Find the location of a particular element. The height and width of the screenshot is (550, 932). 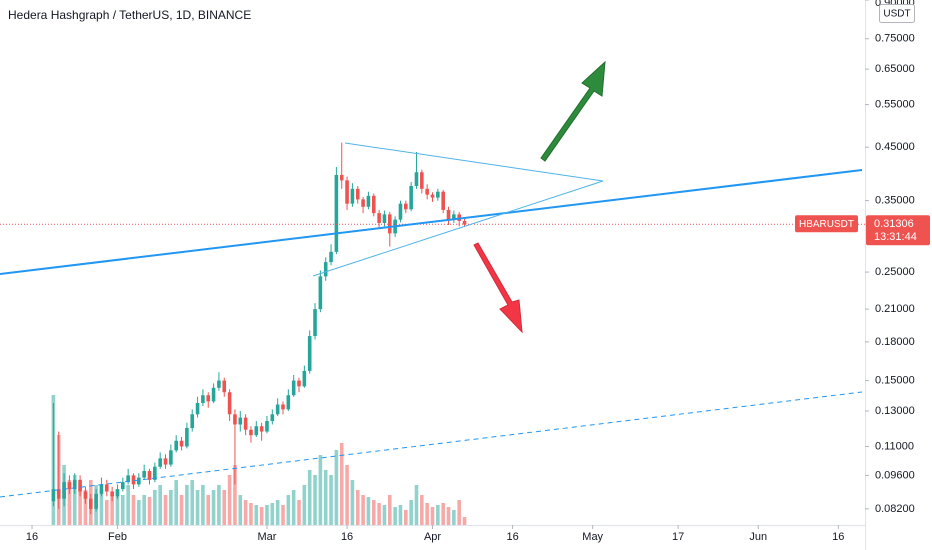

y-tick-label: 0.21000 is located at coordinates (895, 309).